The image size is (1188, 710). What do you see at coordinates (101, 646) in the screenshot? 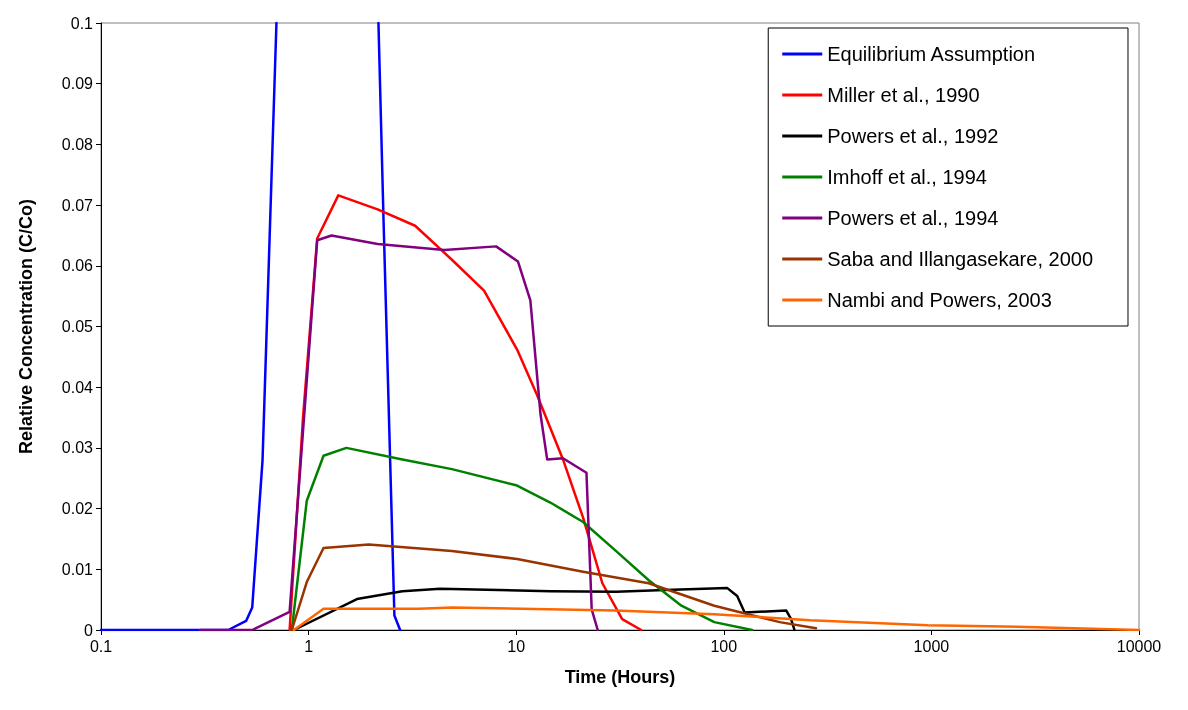
I see `x-tick-label: 0.1` at bounding box center [101, 646].